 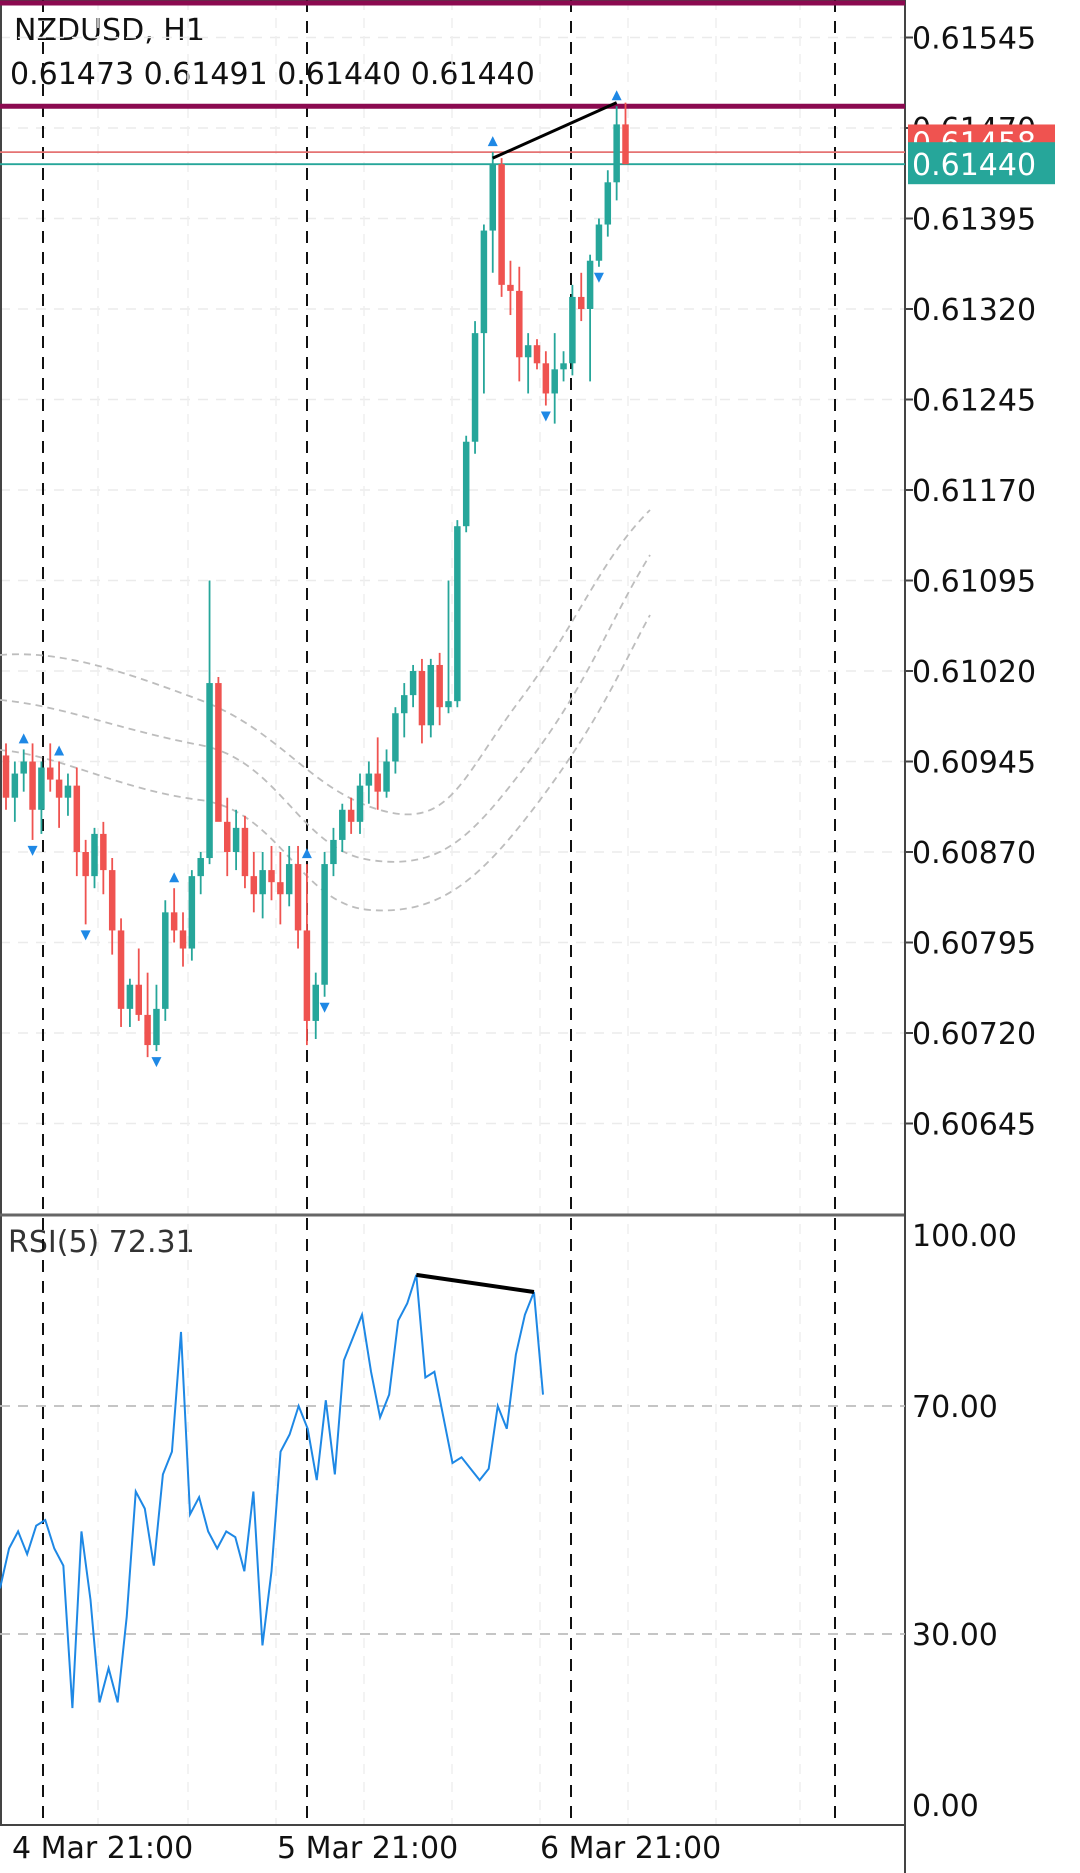 What do you see at coordinates (974, 853) in the screenshot?
I see `price-tick-label: 0.60870` at bounding box center [974, 853].